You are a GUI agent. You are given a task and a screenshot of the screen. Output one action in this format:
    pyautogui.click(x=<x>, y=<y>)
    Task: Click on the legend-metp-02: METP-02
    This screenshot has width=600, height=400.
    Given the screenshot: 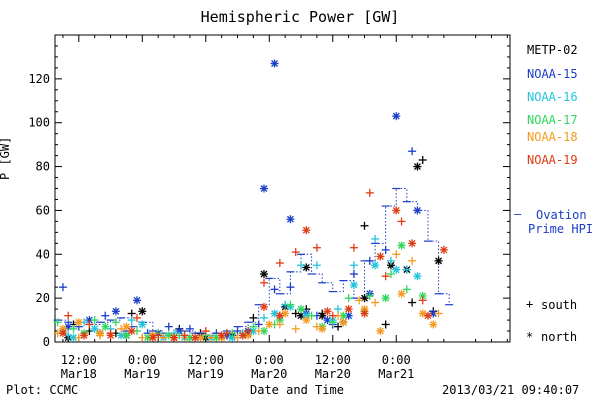 What is the action you would take?
    pyautogui.click(x=552, y=50)
    